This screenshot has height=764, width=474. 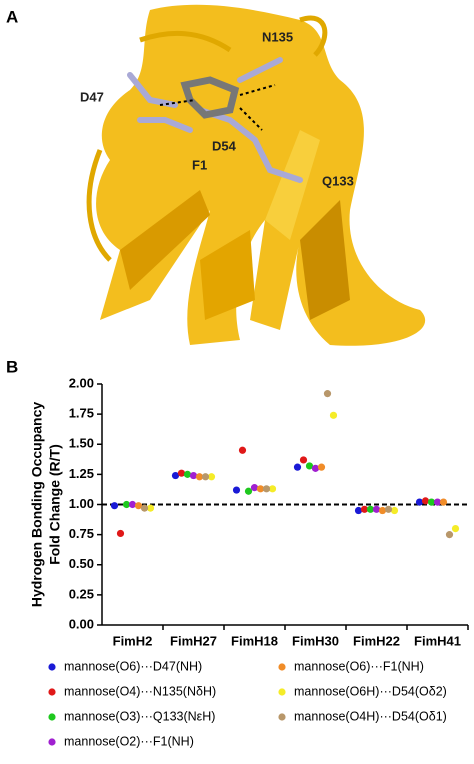 I want to click on y-tick-label: 0.75, so click(x=81, y=533).